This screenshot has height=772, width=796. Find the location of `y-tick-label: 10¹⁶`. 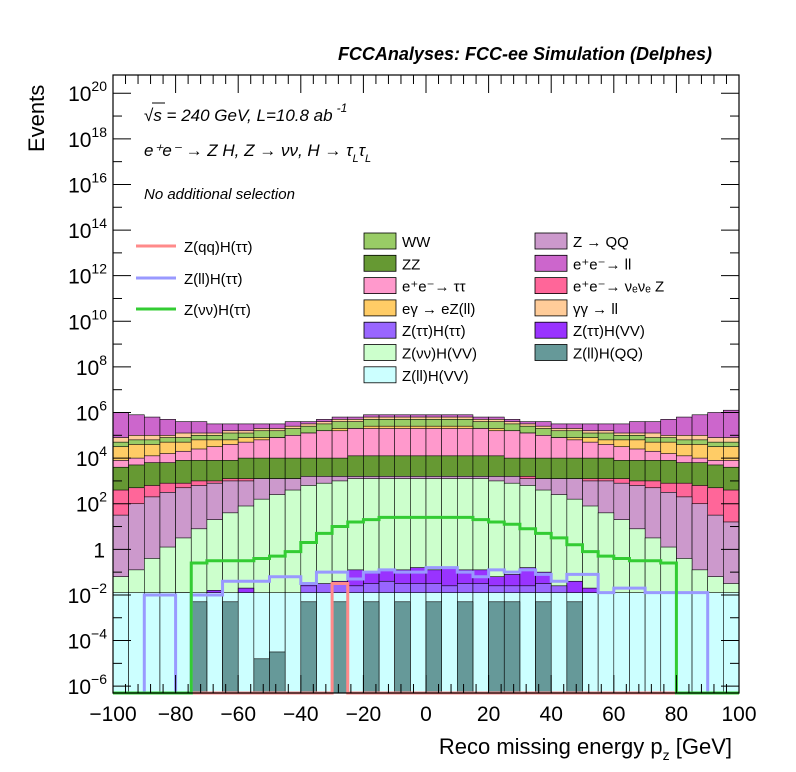

y-tick-label: 10¹⁶ is located at coordinates (87, 183).